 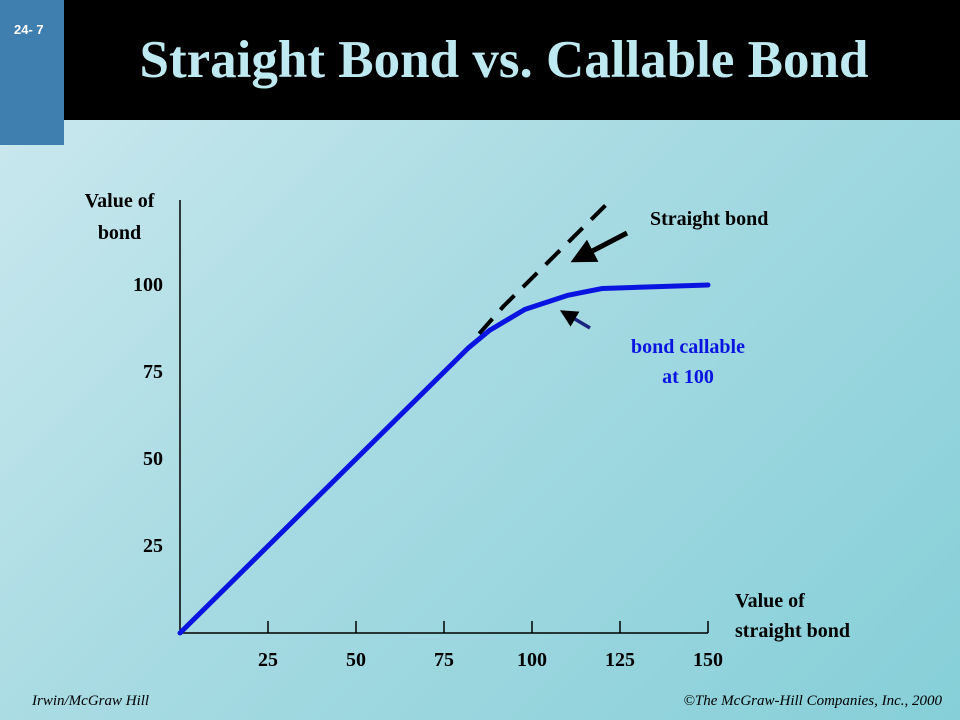 What do you see at coordinates (770, 601) in the screenshot?
I see `x-axis-label-line-1: Value of` at bounding box center [770, 601].